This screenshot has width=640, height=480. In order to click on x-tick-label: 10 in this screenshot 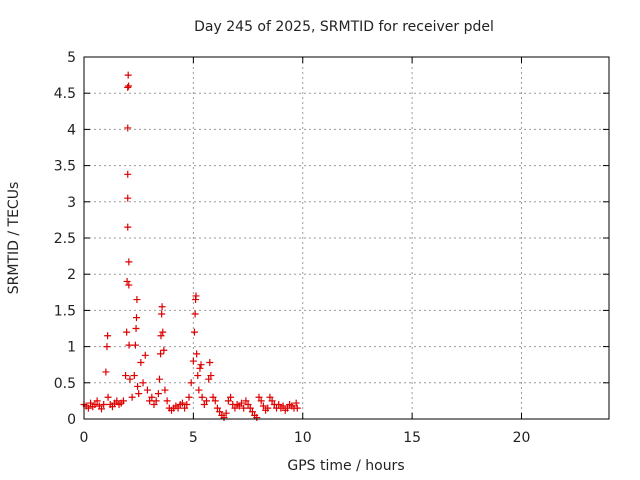, I will do `click(303, 438)`.